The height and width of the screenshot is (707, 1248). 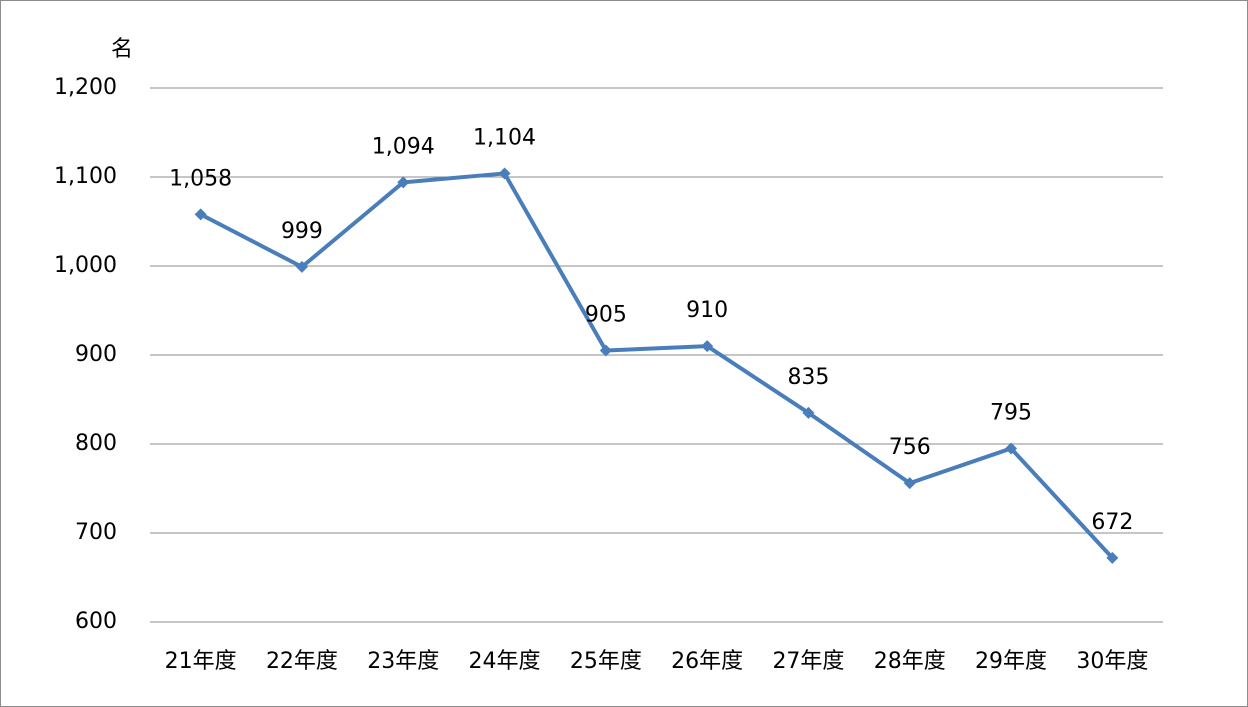 I want to click on data-label: 672, so click(x=1112, y=522).